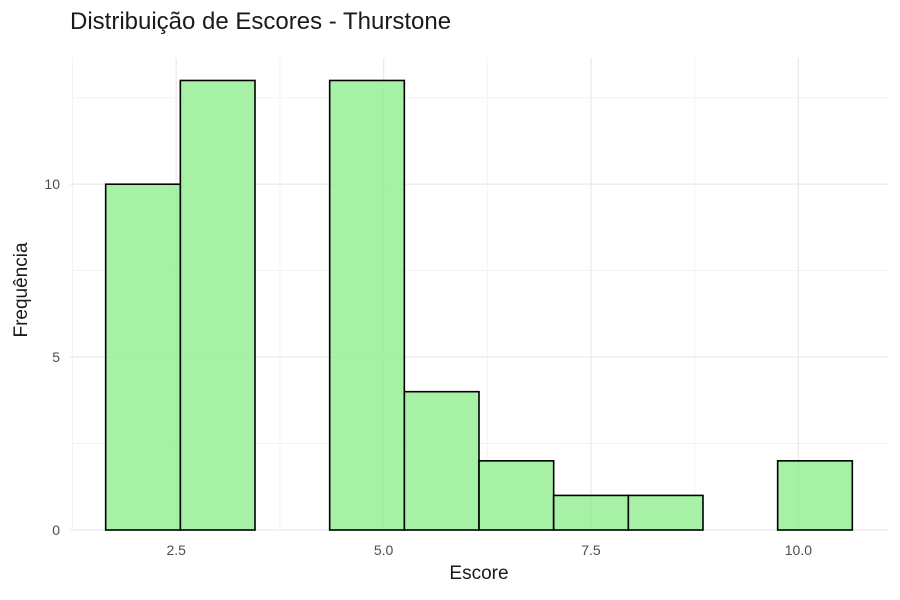  I want to click on x-axis-label: Escore, so click(479, 573).